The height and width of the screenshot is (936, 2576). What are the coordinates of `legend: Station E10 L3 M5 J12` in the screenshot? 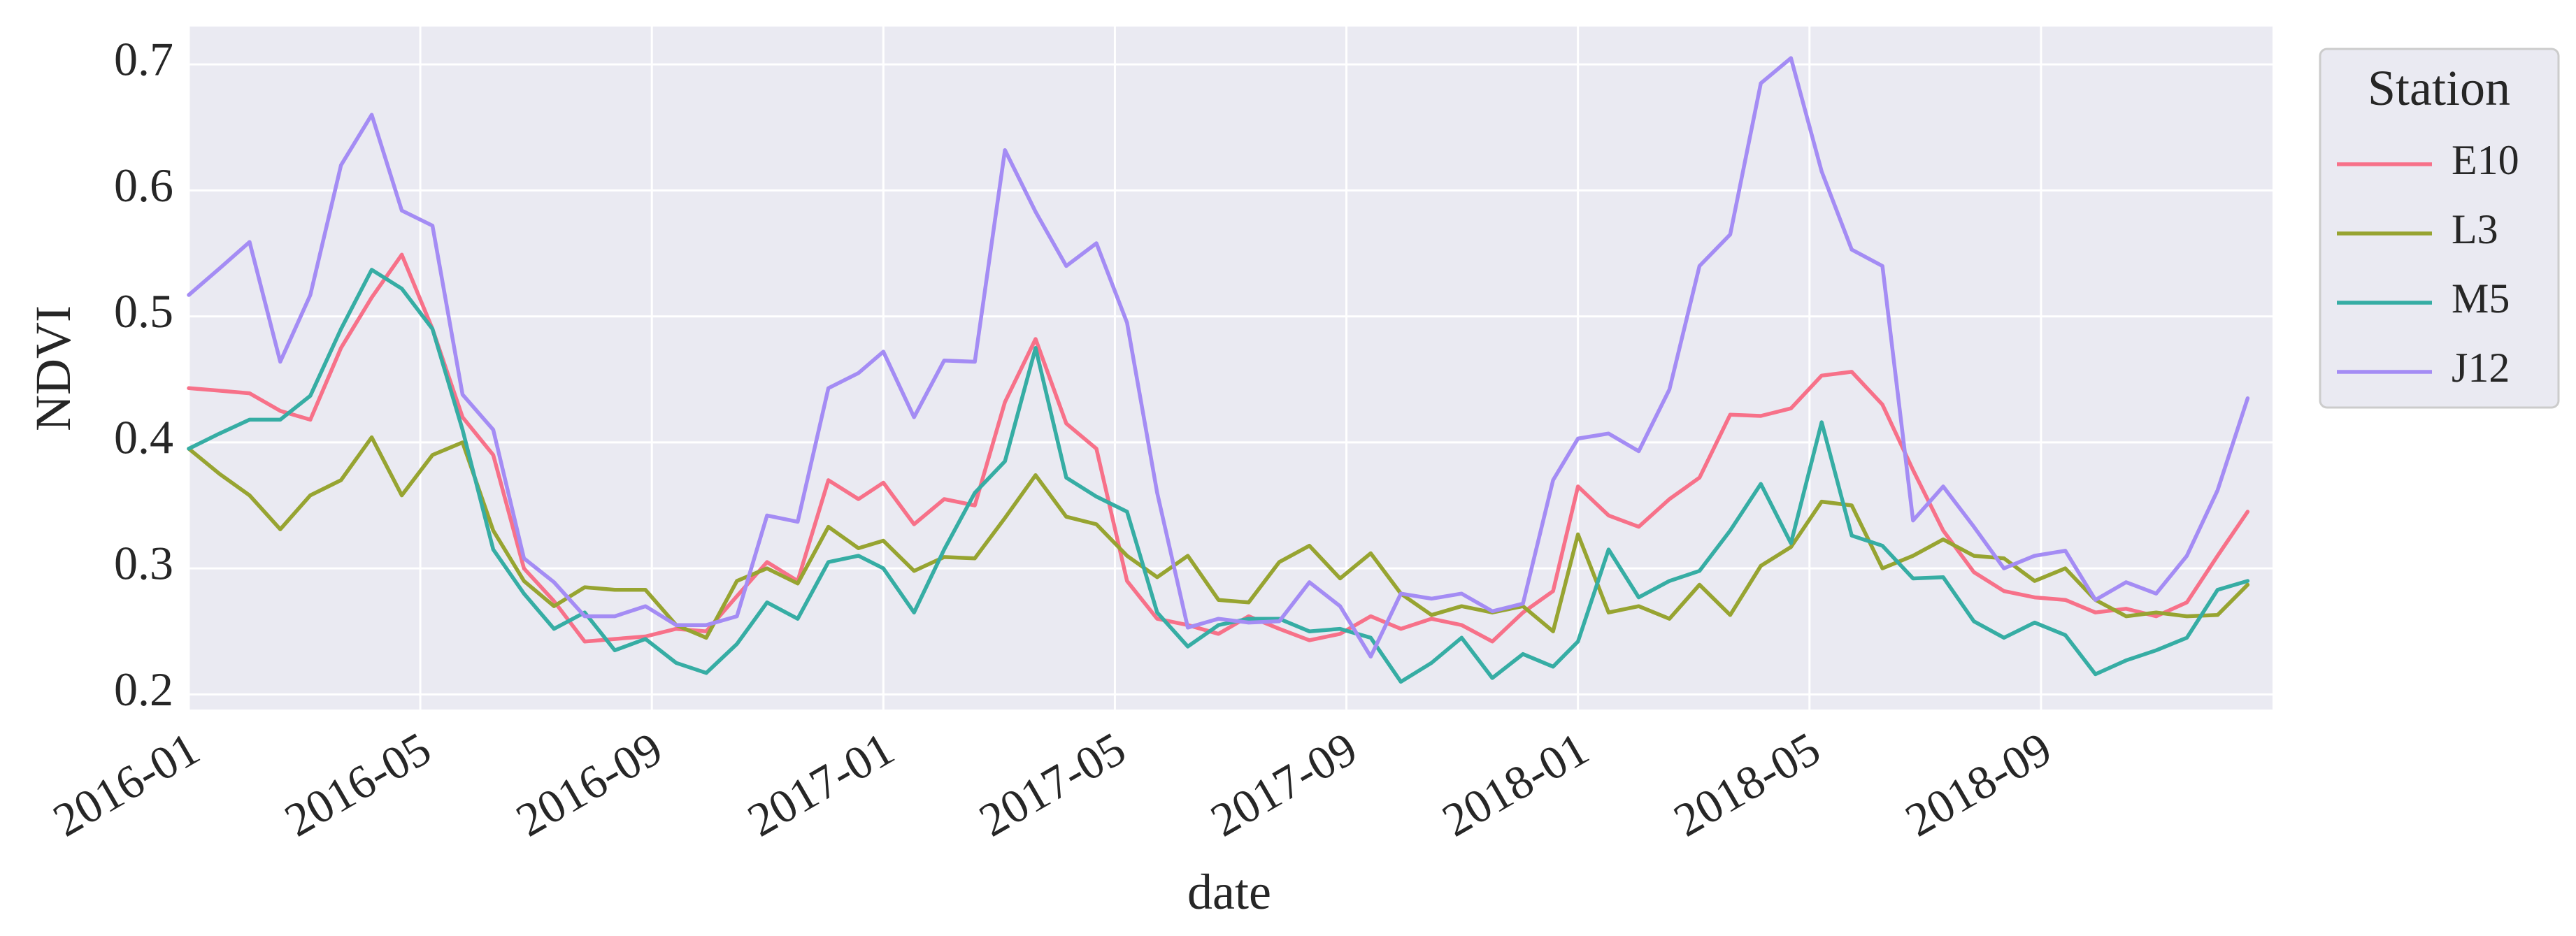 It's located at (2439, 229).